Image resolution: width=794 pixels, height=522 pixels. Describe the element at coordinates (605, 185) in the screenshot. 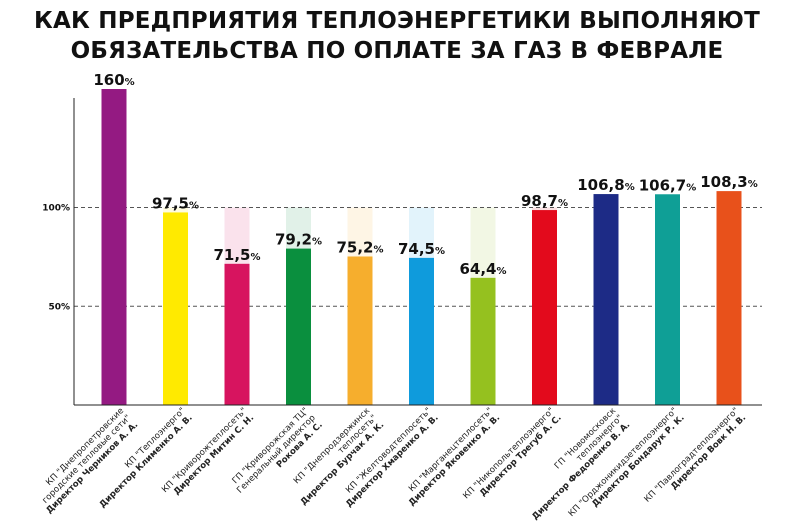

I see `value-label-9: 106,8%` at that location.